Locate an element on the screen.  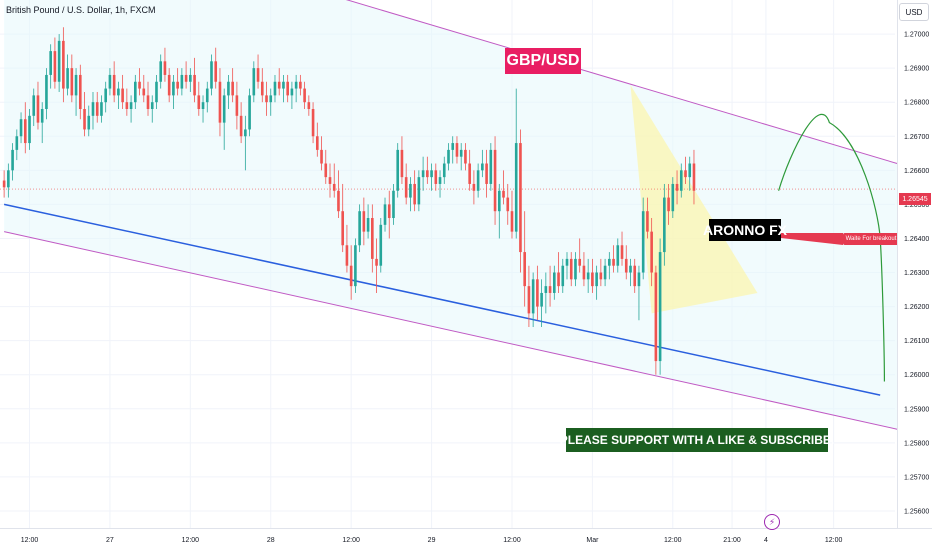
lightning-icon: ⚡ is located at coordinates (772, 522).